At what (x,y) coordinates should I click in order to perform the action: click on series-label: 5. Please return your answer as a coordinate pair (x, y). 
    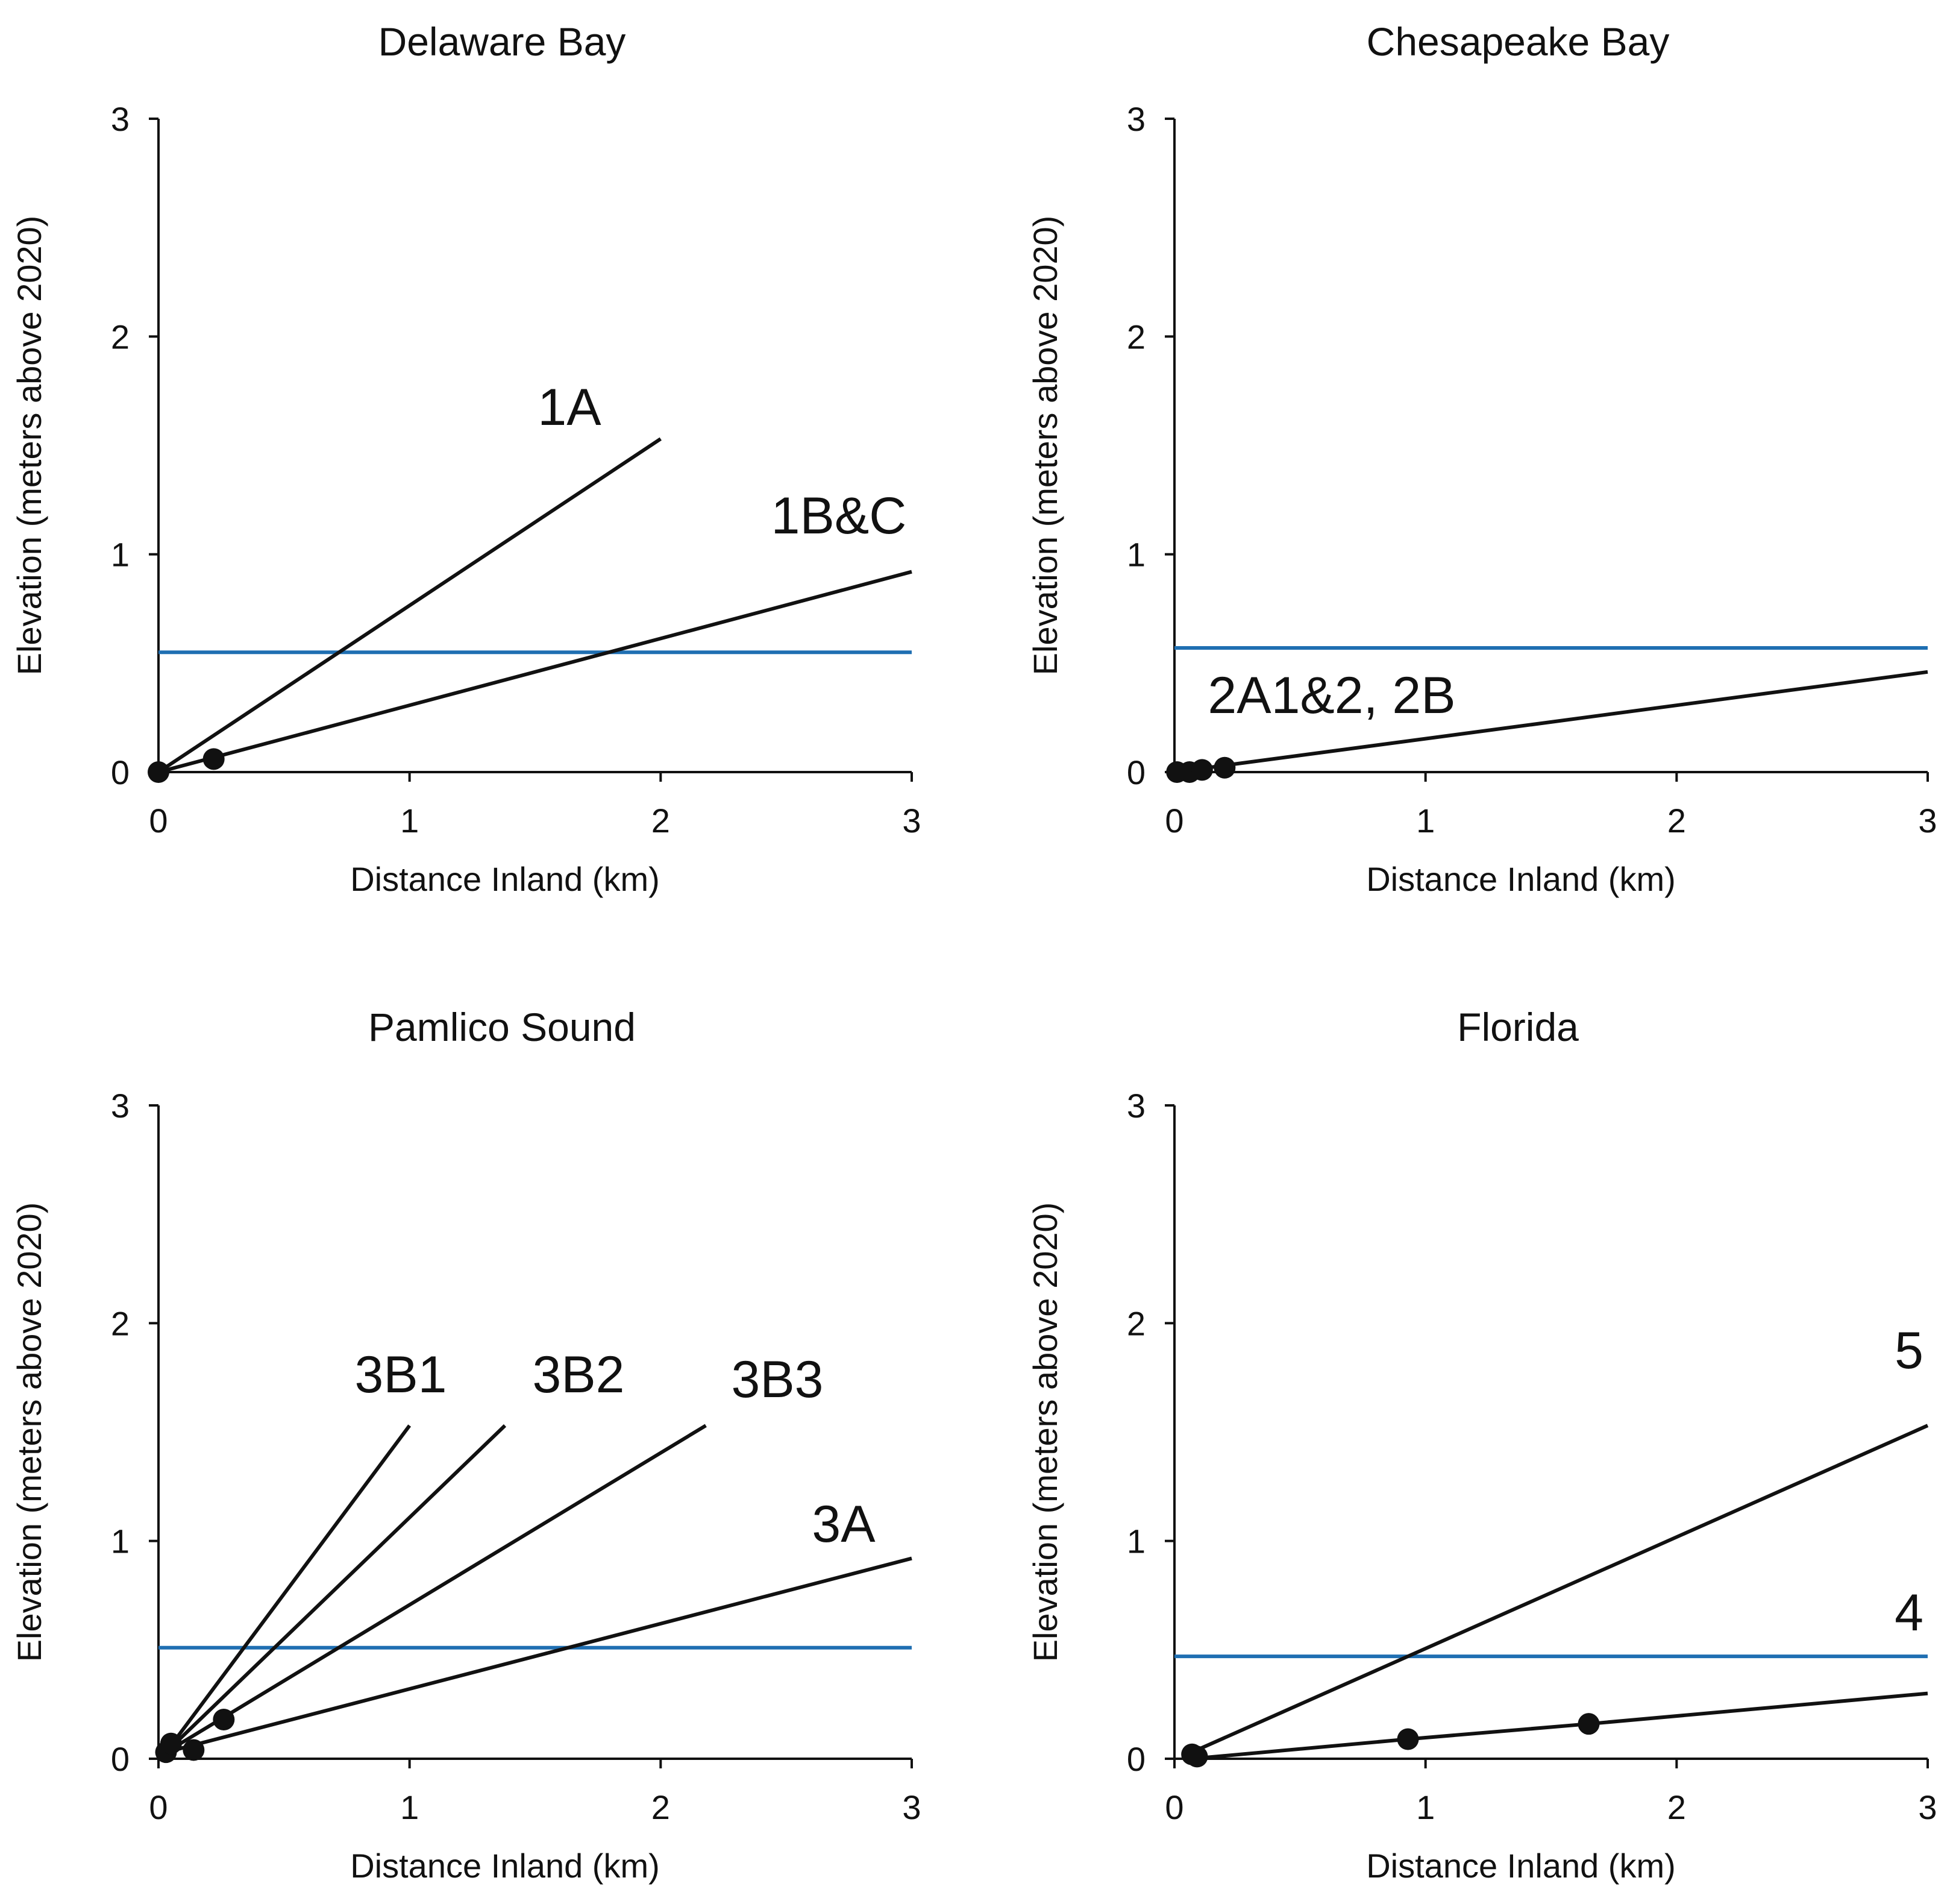
    Looking at the image, I should click on (1909, 1351).